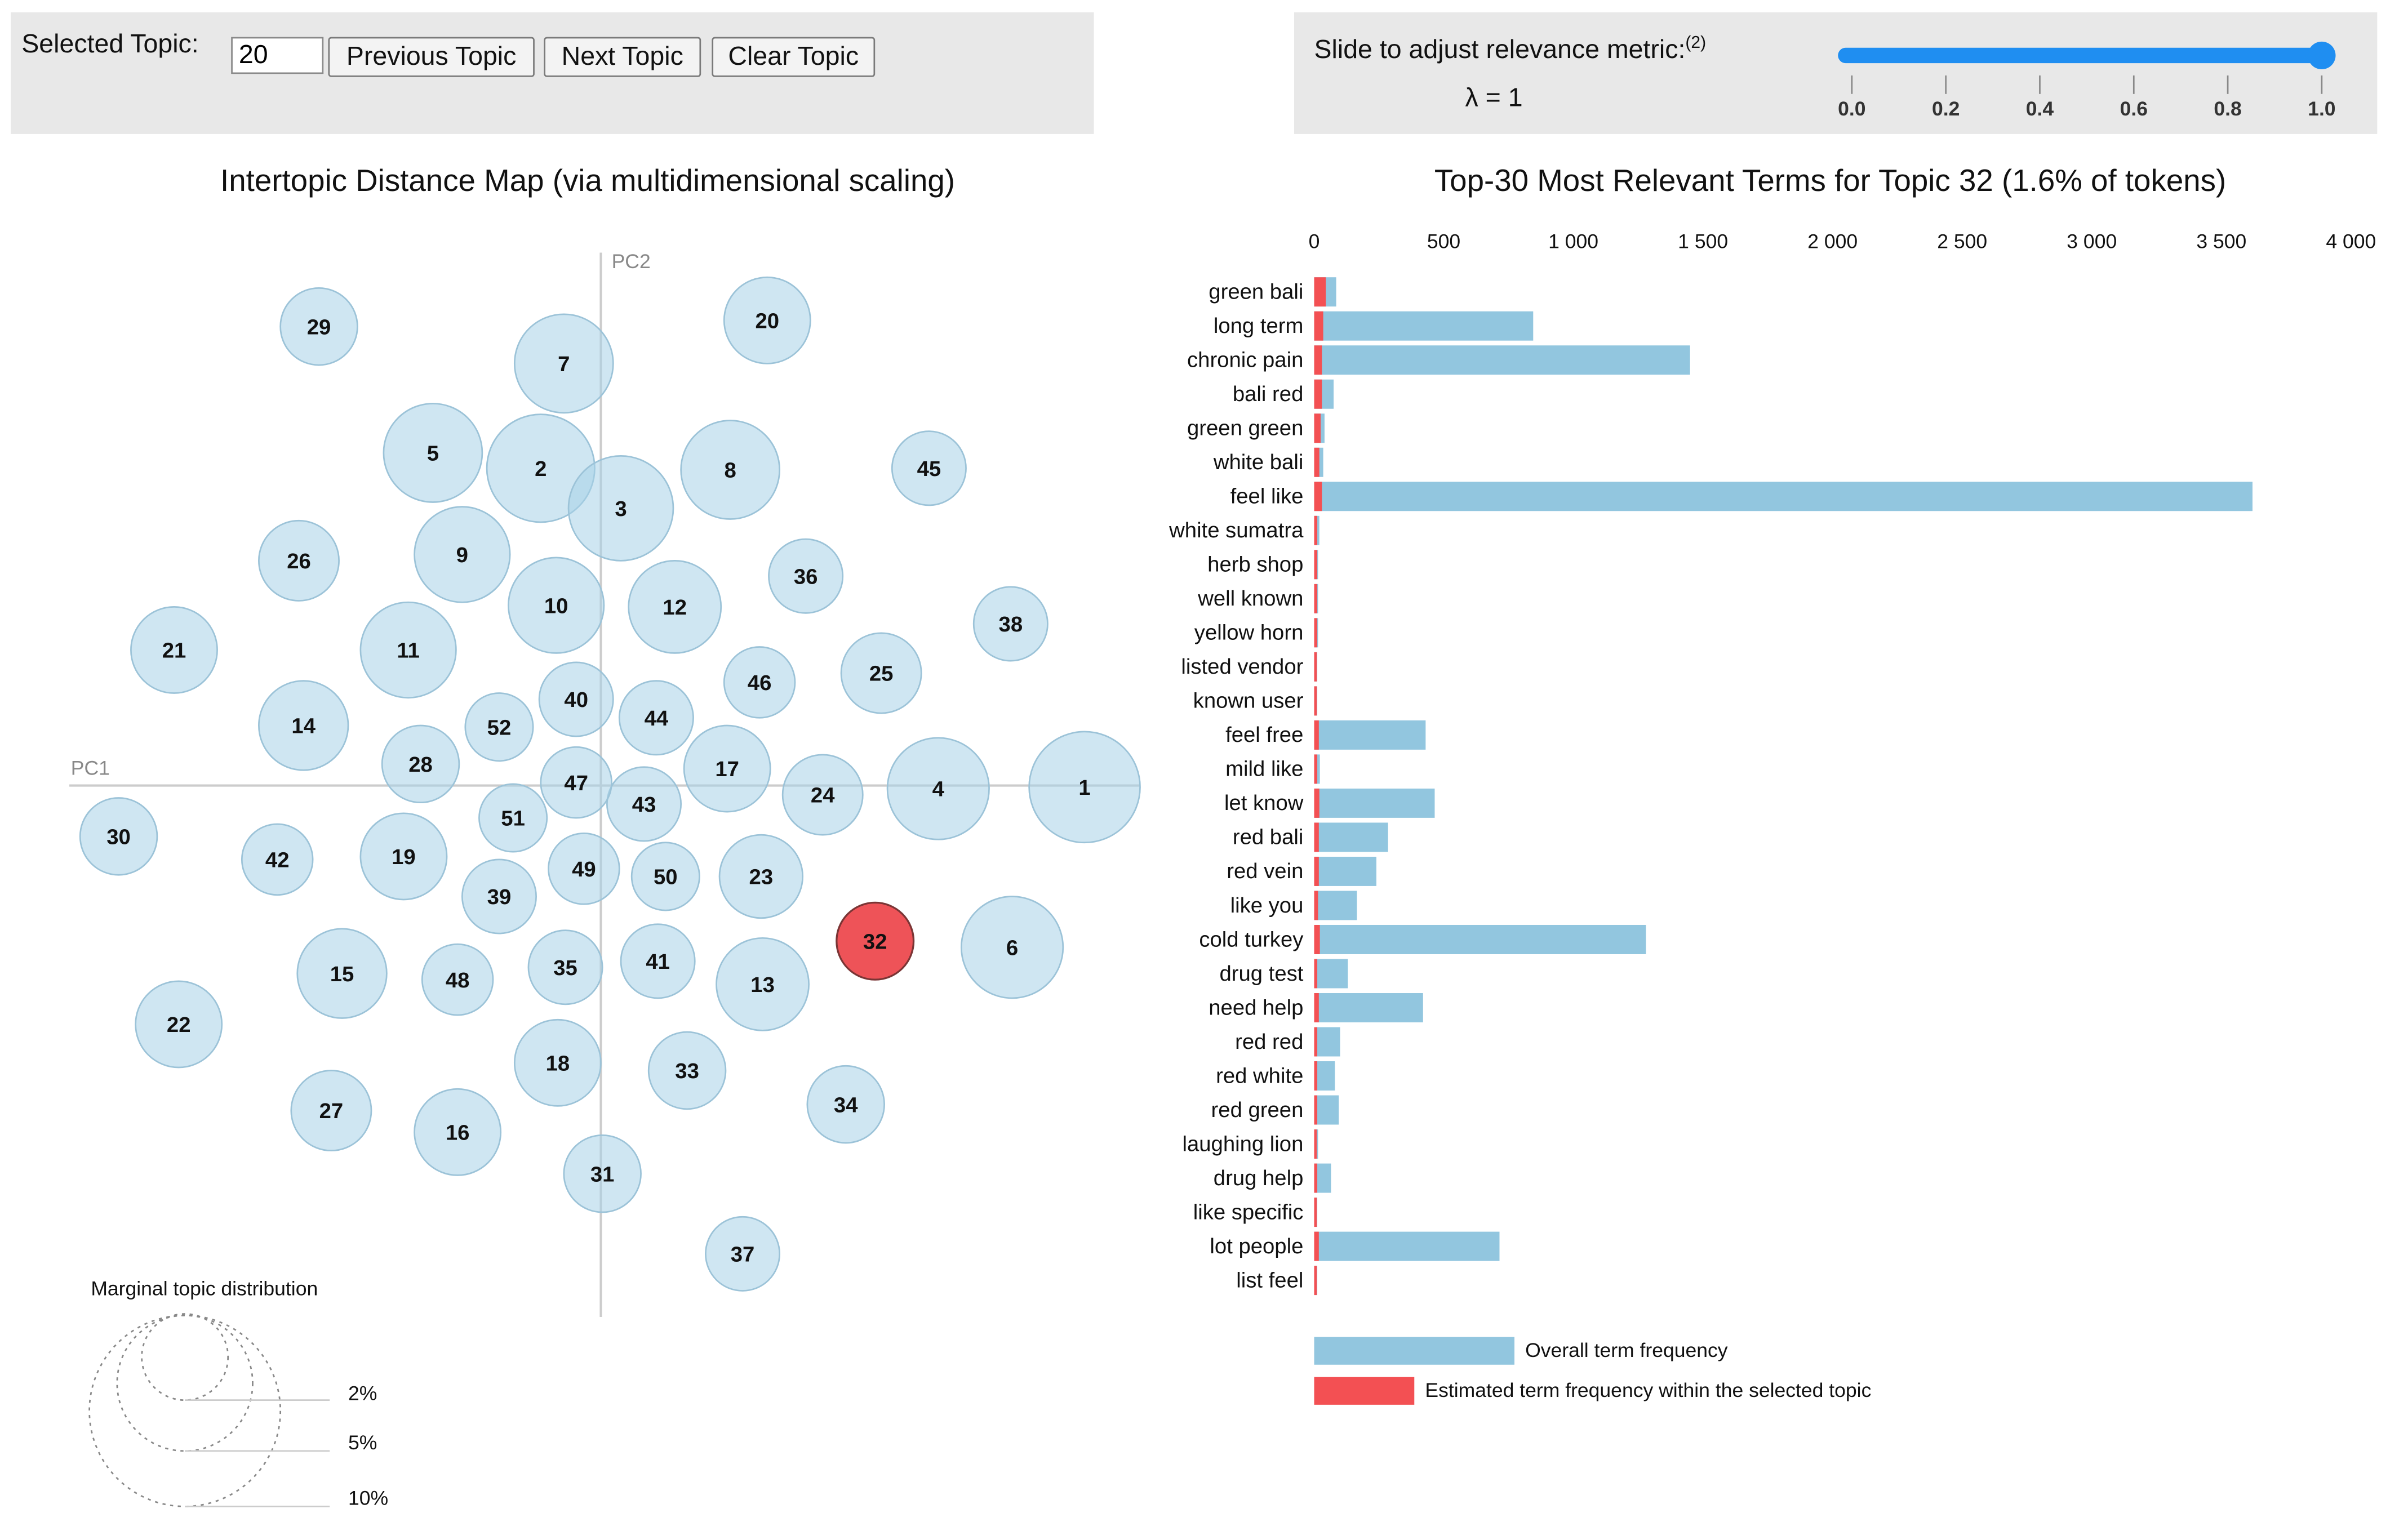 The image size is (2408, 1522). I want to click on topic-circle-11: 11, so click(408, 650).